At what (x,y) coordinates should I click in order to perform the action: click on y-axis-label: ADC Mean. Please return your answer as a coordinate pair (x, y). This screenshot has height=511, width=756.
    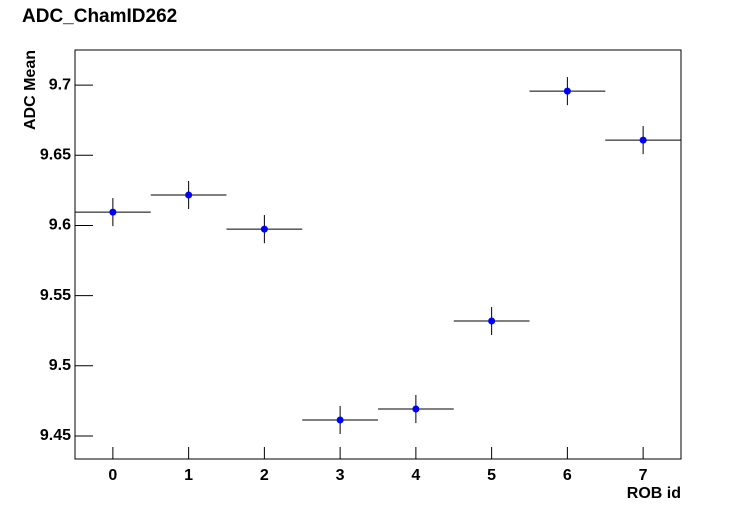
    Looking at the image, I should click on (30, 90).